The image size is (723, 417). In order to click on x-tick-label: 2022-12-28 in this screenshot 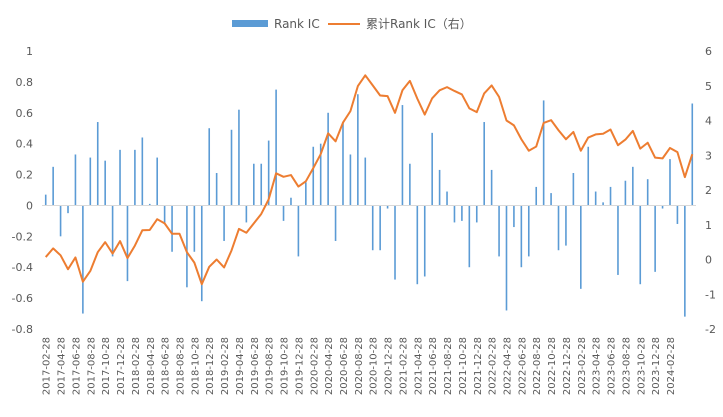, I will do `click(567, 366)`.